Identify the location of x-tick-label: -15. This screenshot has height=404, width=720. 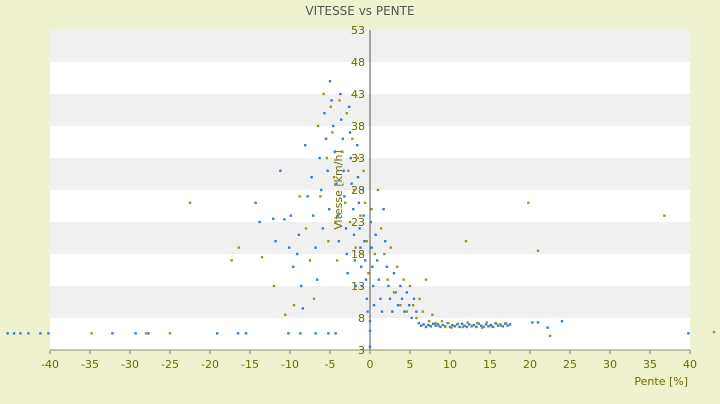
(250, 364).